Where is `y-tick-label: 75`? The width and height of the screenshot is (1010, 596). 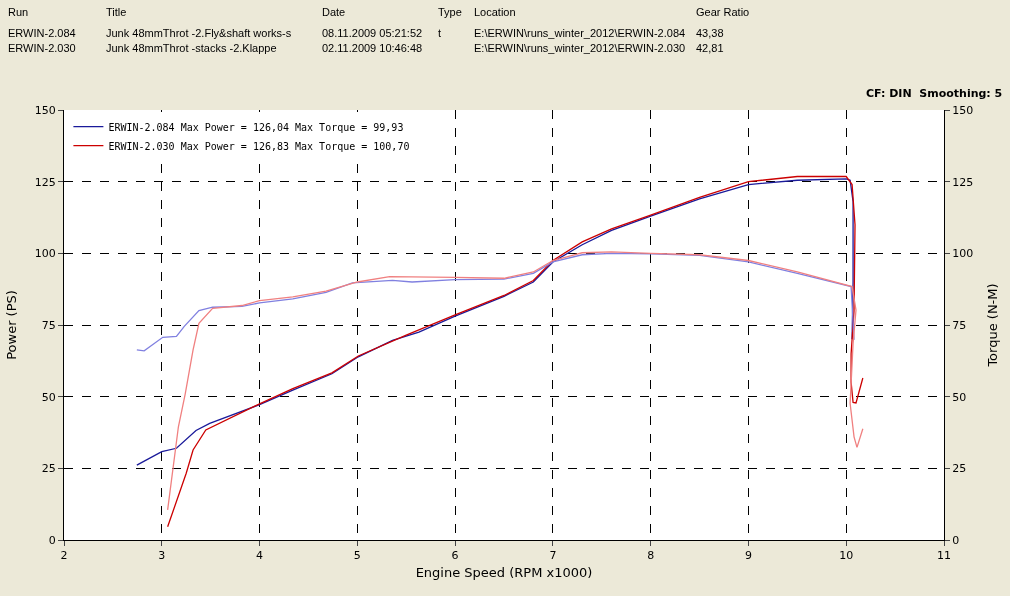
y-tick-label: 75 is located at coordinates (48, 325).